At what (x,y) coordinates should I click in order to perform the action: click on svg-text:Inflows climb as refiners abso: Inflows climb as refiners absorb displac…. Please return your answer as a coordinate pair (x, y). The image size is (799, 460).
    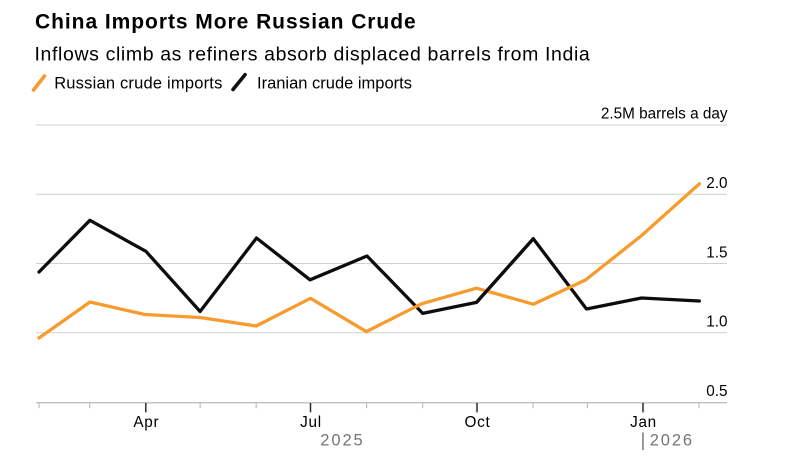
    Looking at the image, I should click on (313, 54).